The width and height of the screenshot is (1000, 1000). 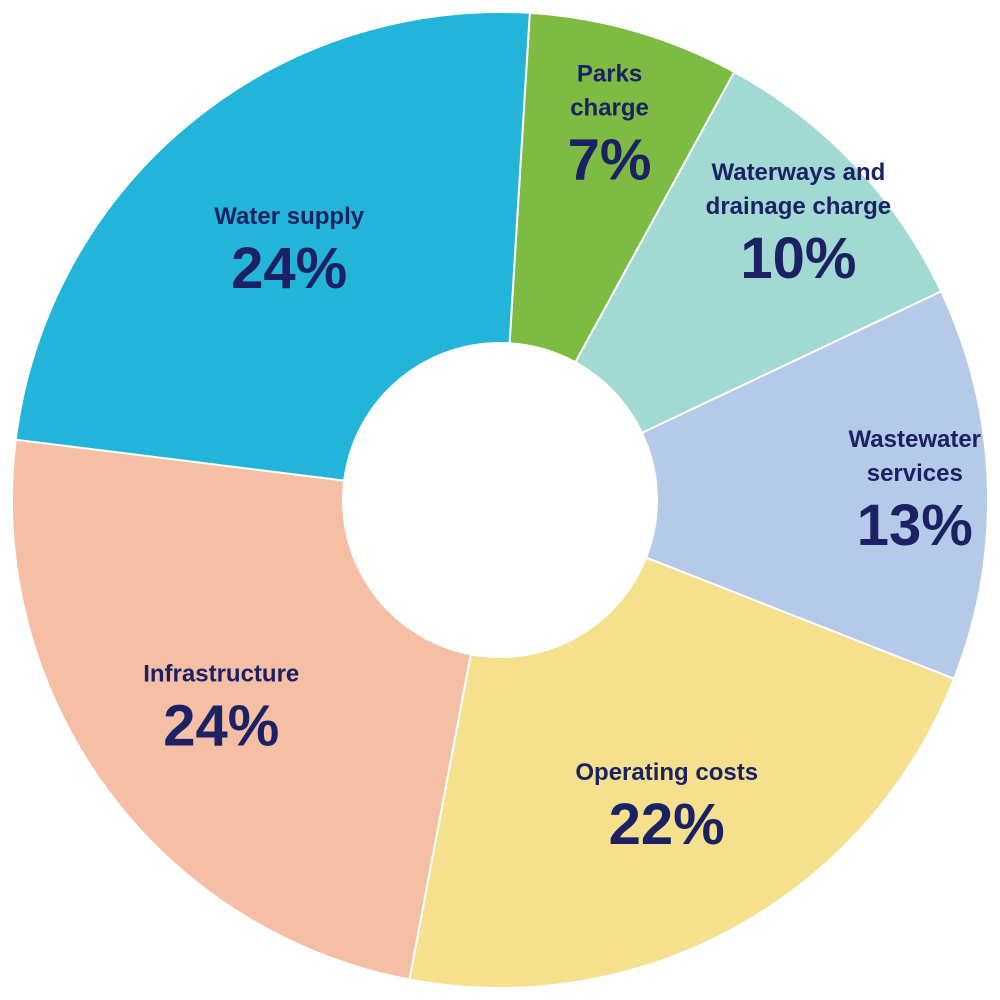 I want to click on slice-value-label: 22%, so click(x=667, y=824).